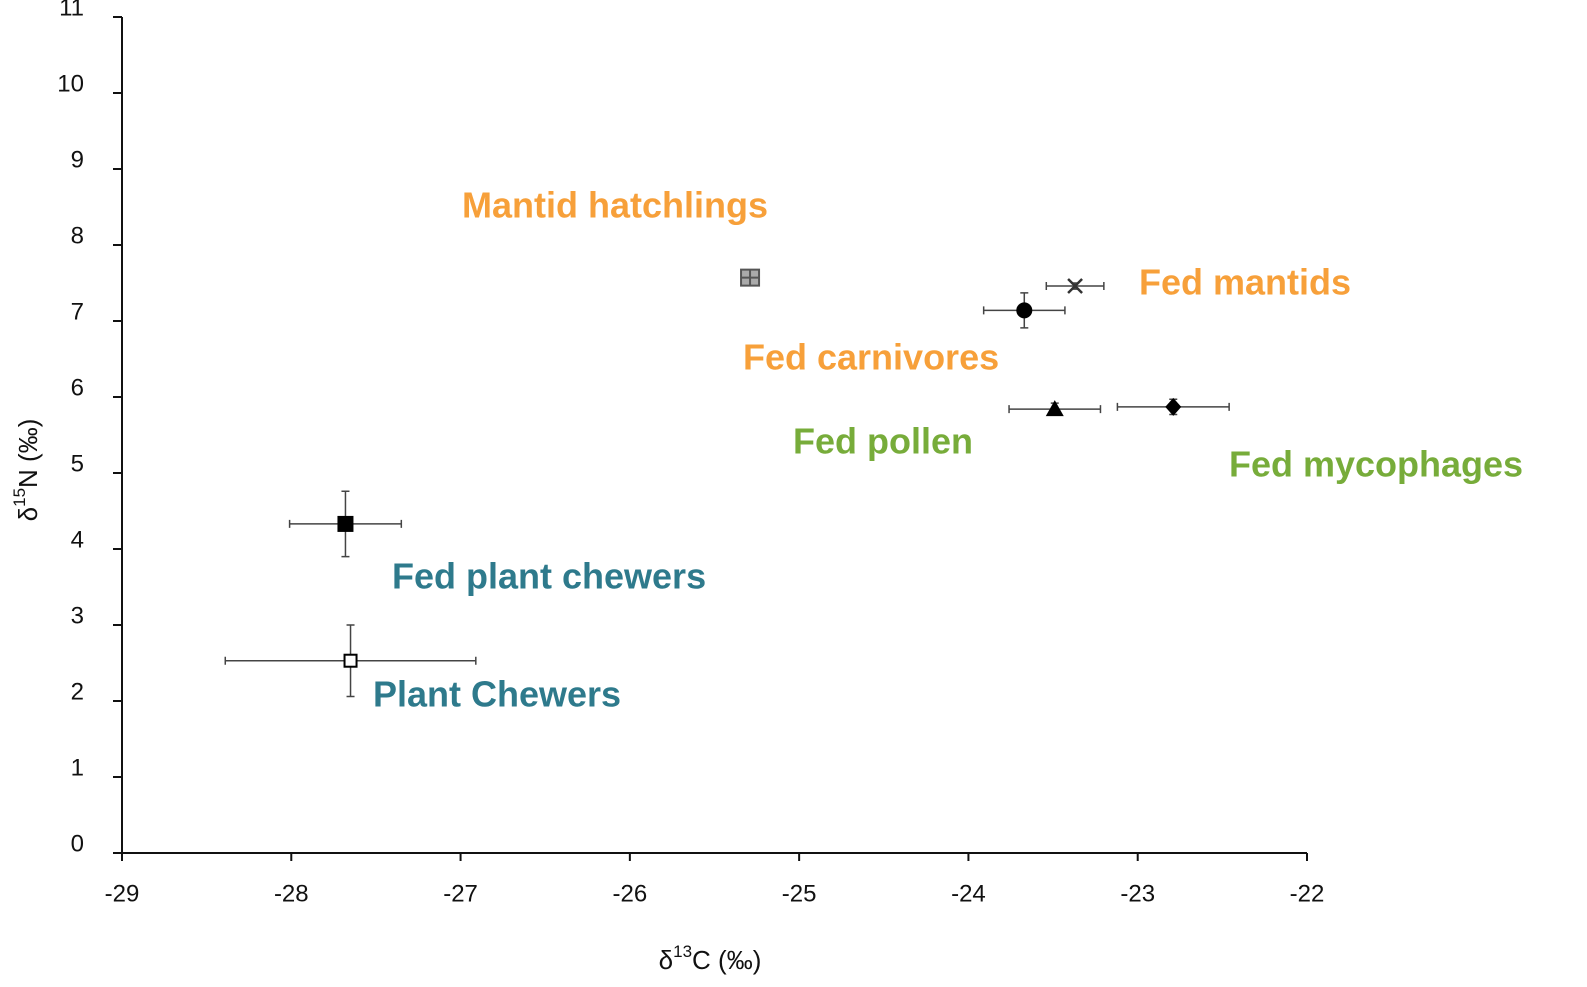 Image resolution: width=1587 pixels, height=987 pixels. I want to click on series-label: Fed mantids, so click(1245, 282).